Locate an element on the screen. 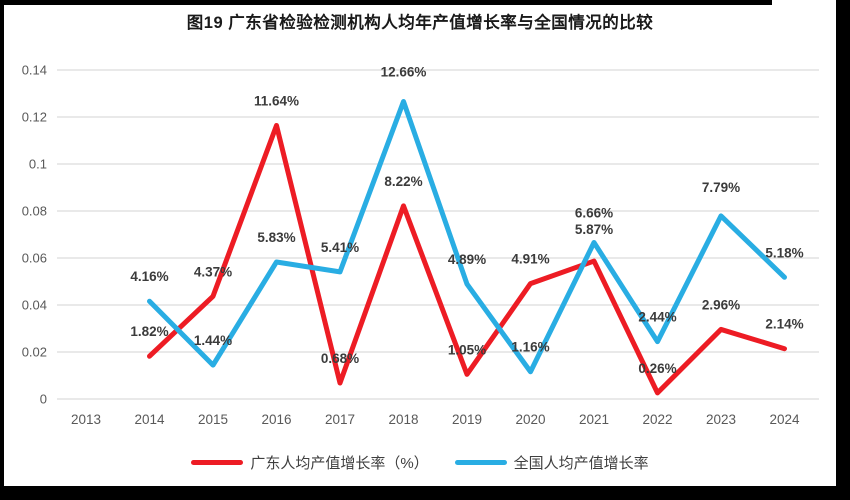  x-axis-tick-label: 2015 is located at coordinates (213, 419).